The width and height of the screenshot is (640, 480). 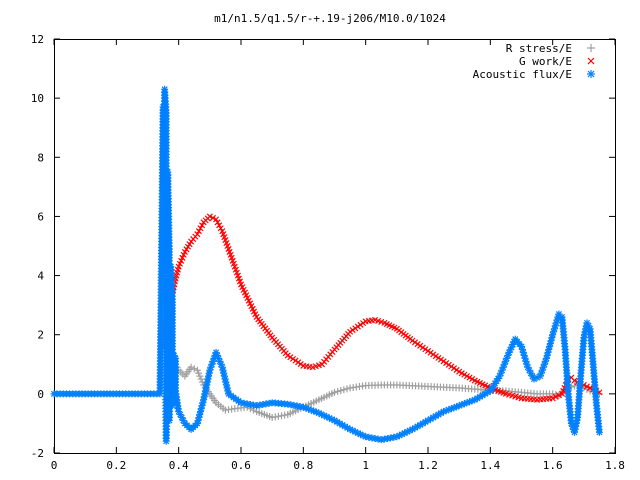 I want to click on x-tick-label: 0.8, so click(x=303, y=465).